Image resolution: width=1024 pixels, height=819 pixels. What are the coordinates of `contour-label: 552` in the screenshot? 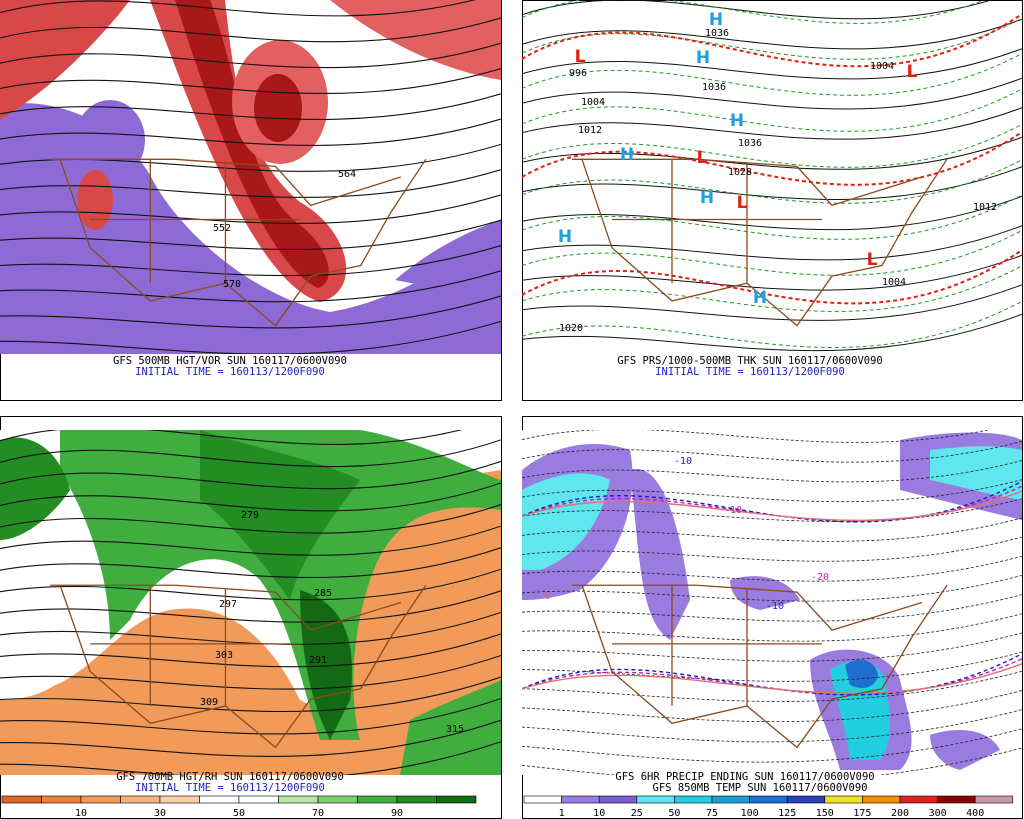 It's located at (222, 228).